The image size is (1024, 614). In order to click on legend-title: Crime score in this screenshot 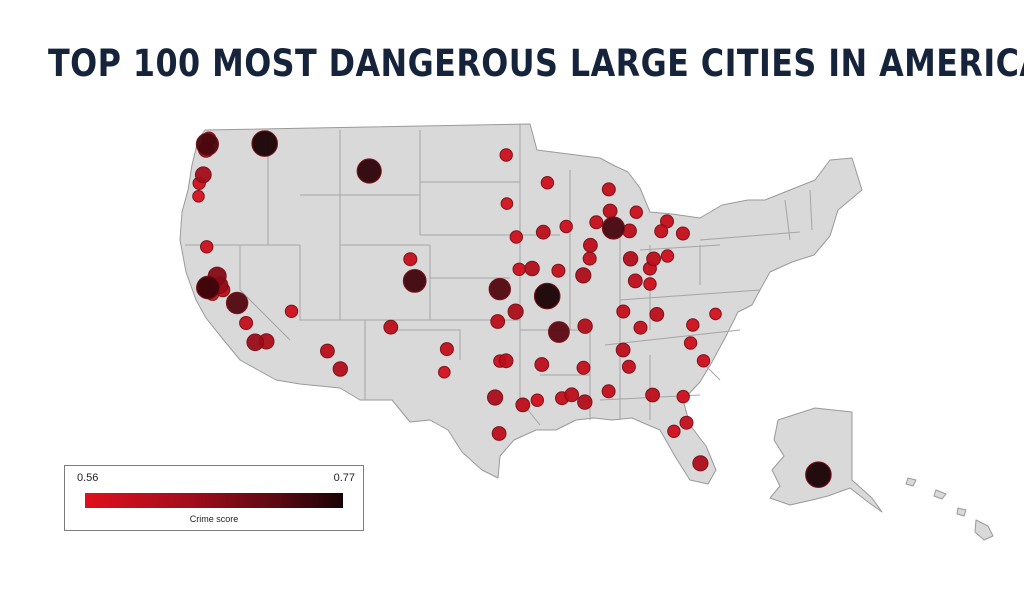, I will do `click(214, 519)`.